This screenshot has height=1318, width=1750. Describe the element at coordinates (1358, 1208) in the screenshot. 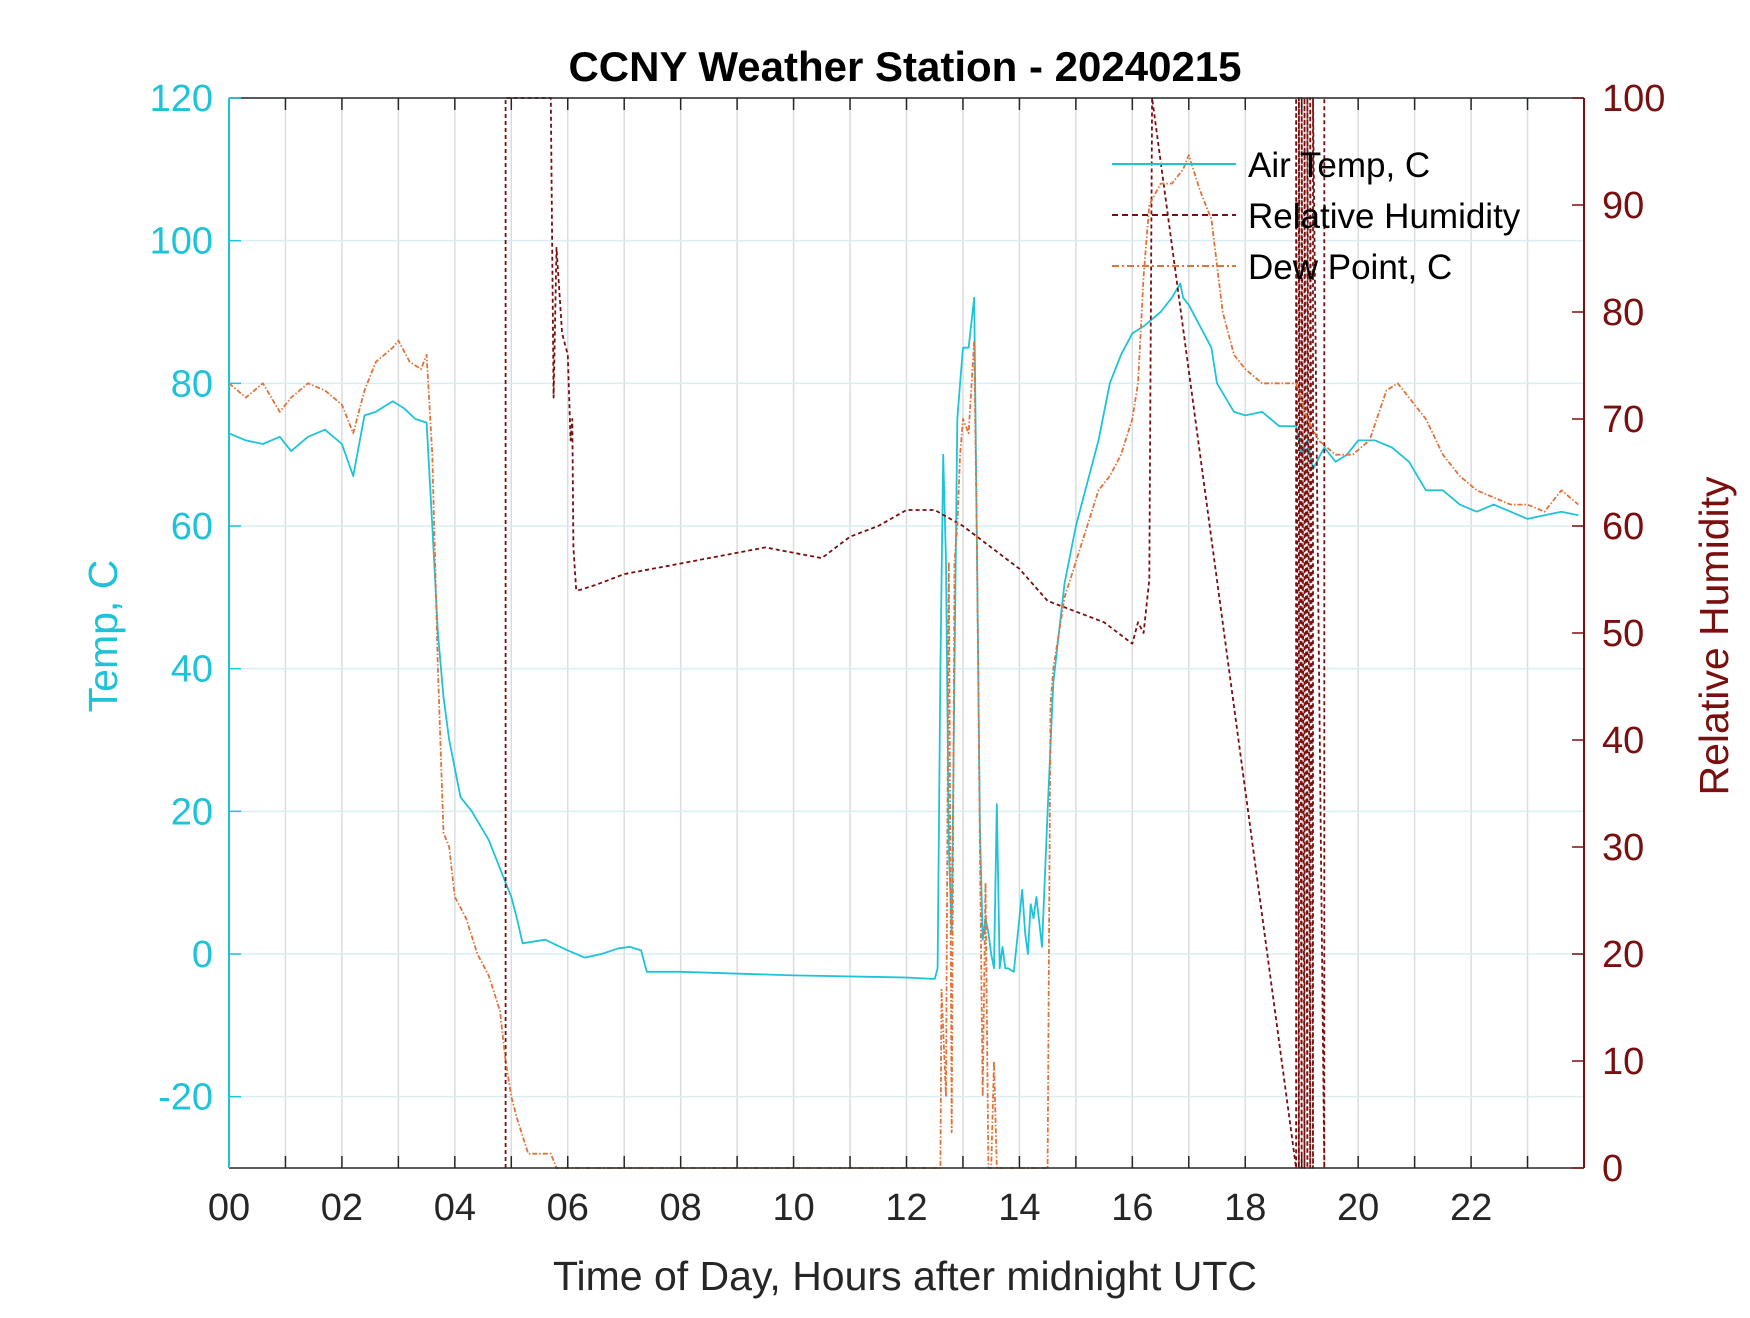

I see `x-tick-label: 20` at that location.